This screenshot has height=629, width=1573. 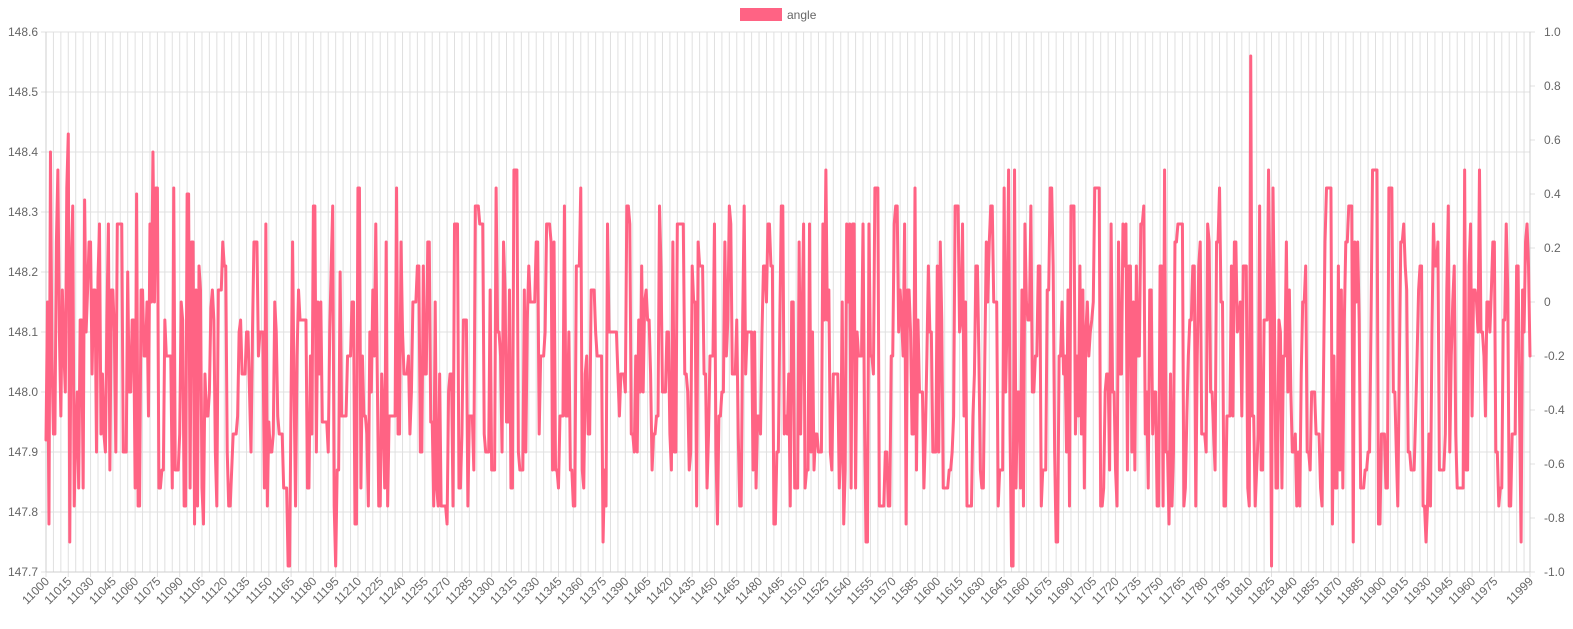 What do you see at coordinates (1552, 140) in the screenshot?
I see `y-right-tick-label: 0.6` at bounding box center [1552, 140].